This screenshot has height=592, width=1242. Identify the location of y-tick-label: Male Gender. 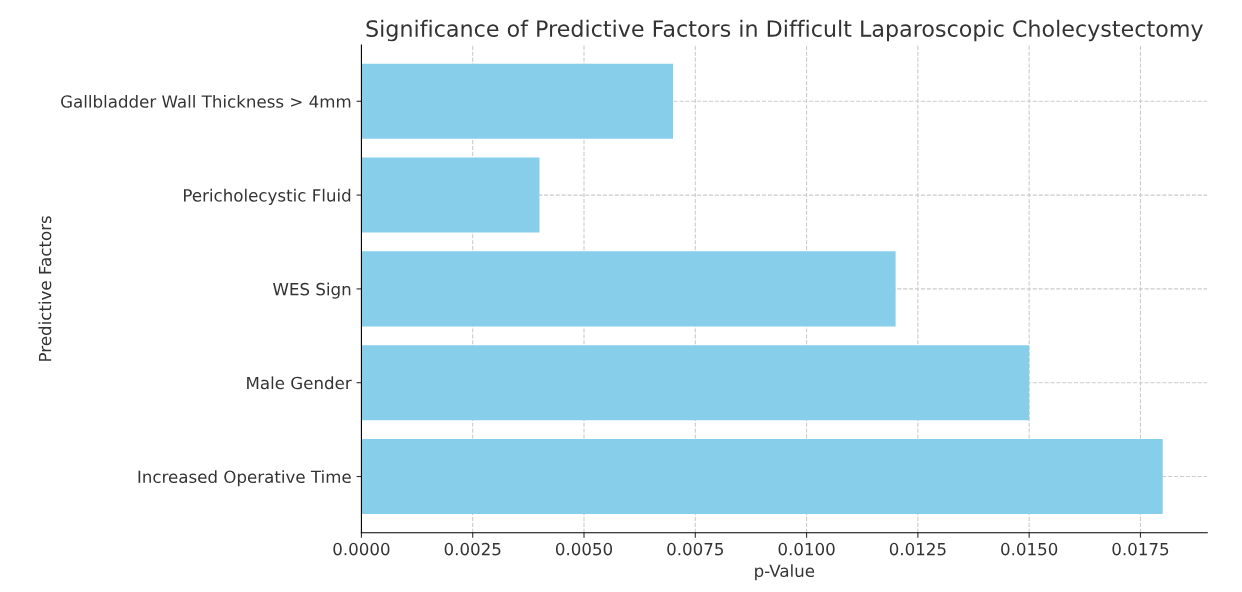
(299, 383).